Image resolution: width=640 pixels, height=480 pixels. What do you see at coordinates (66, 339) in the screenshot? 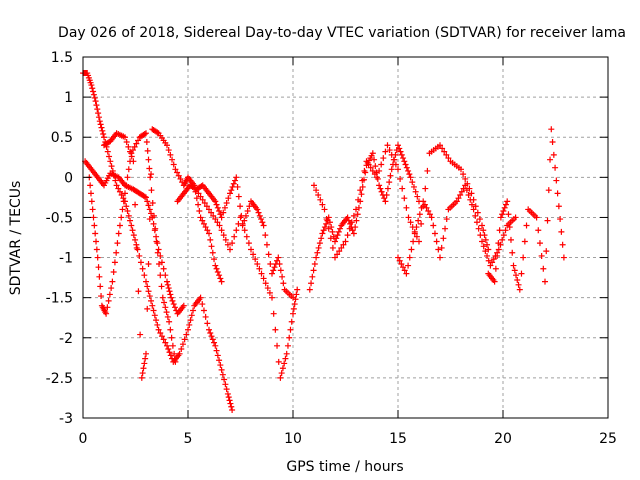
I see `y-tick-label: -2` at bounding box center [66, 339].